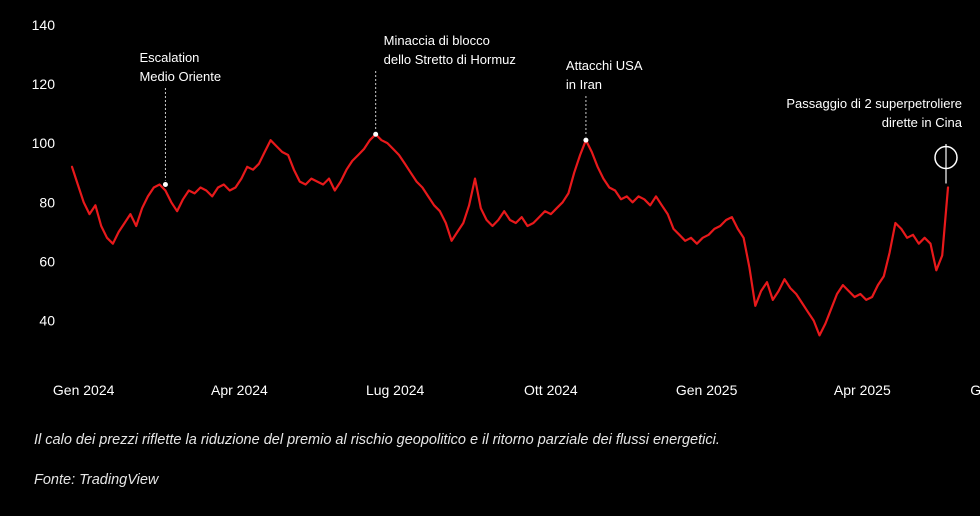 The width and height of the screenshot is (980, 516). Describe the element at coordinates (239, 390) in the screenshot. I see `x-tick-label: Apr 2024` at that location.